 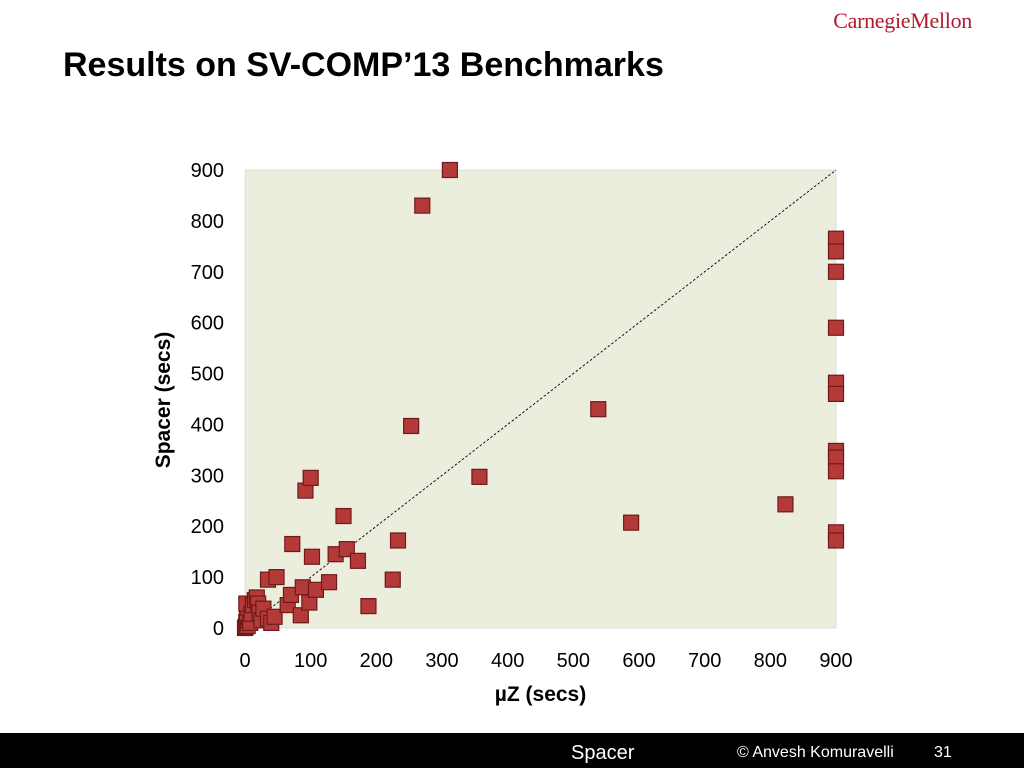 What do you see at coordinates (512, 750) in the screenshot?
I see `footer-bar: Spacer © Anvesh Komuravelli 31` at bounding box center [512, 750].